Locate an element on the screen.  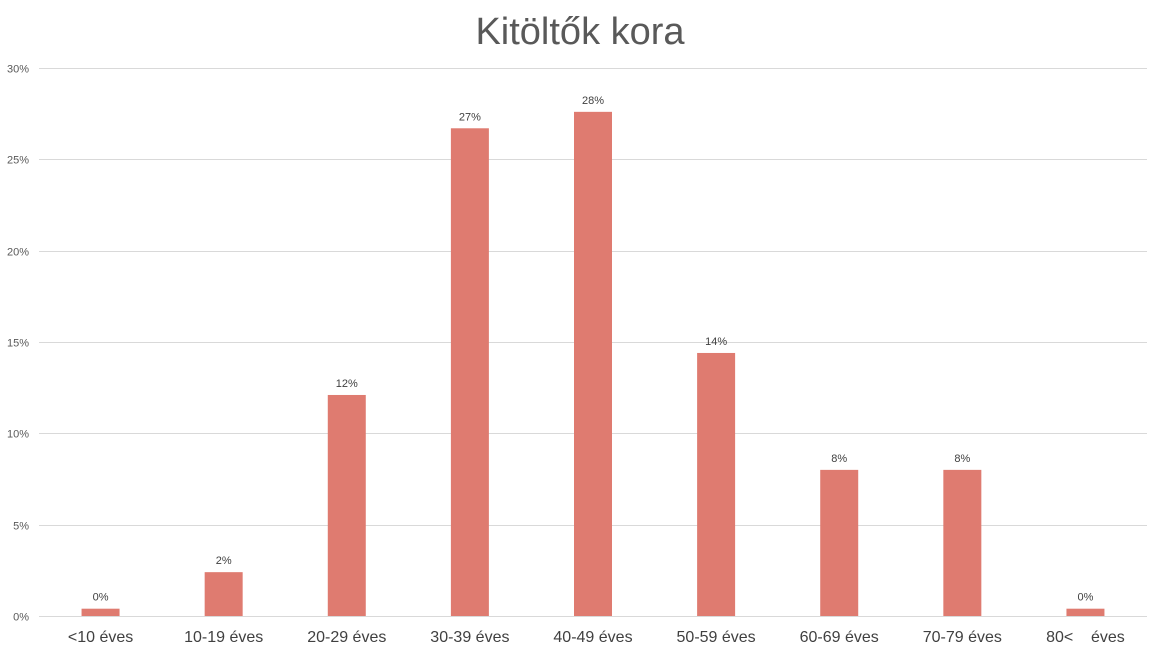
y-tick-label: 0% is located at coordinates (21, 618).